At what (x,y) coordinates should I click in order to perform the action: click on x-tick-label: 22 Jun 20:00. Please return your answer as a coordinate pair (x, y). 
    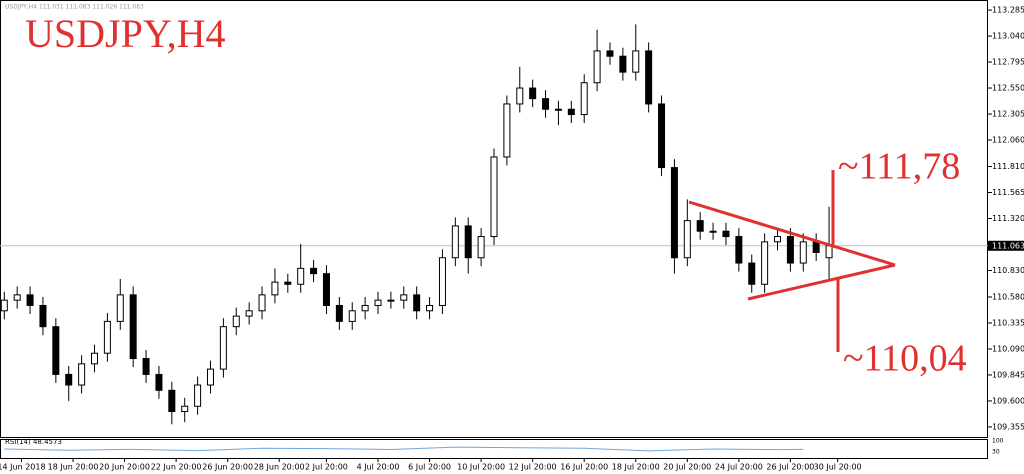
    Looking at the image, I should click on (176, 467).